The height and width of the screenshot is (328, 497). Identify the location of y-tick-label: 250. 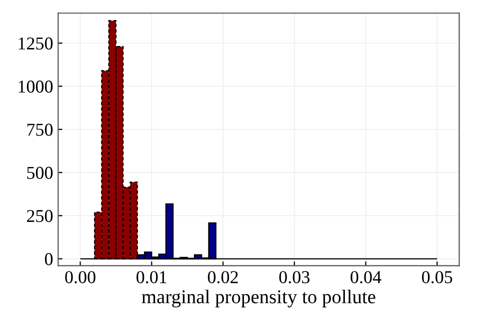
(39, 216).